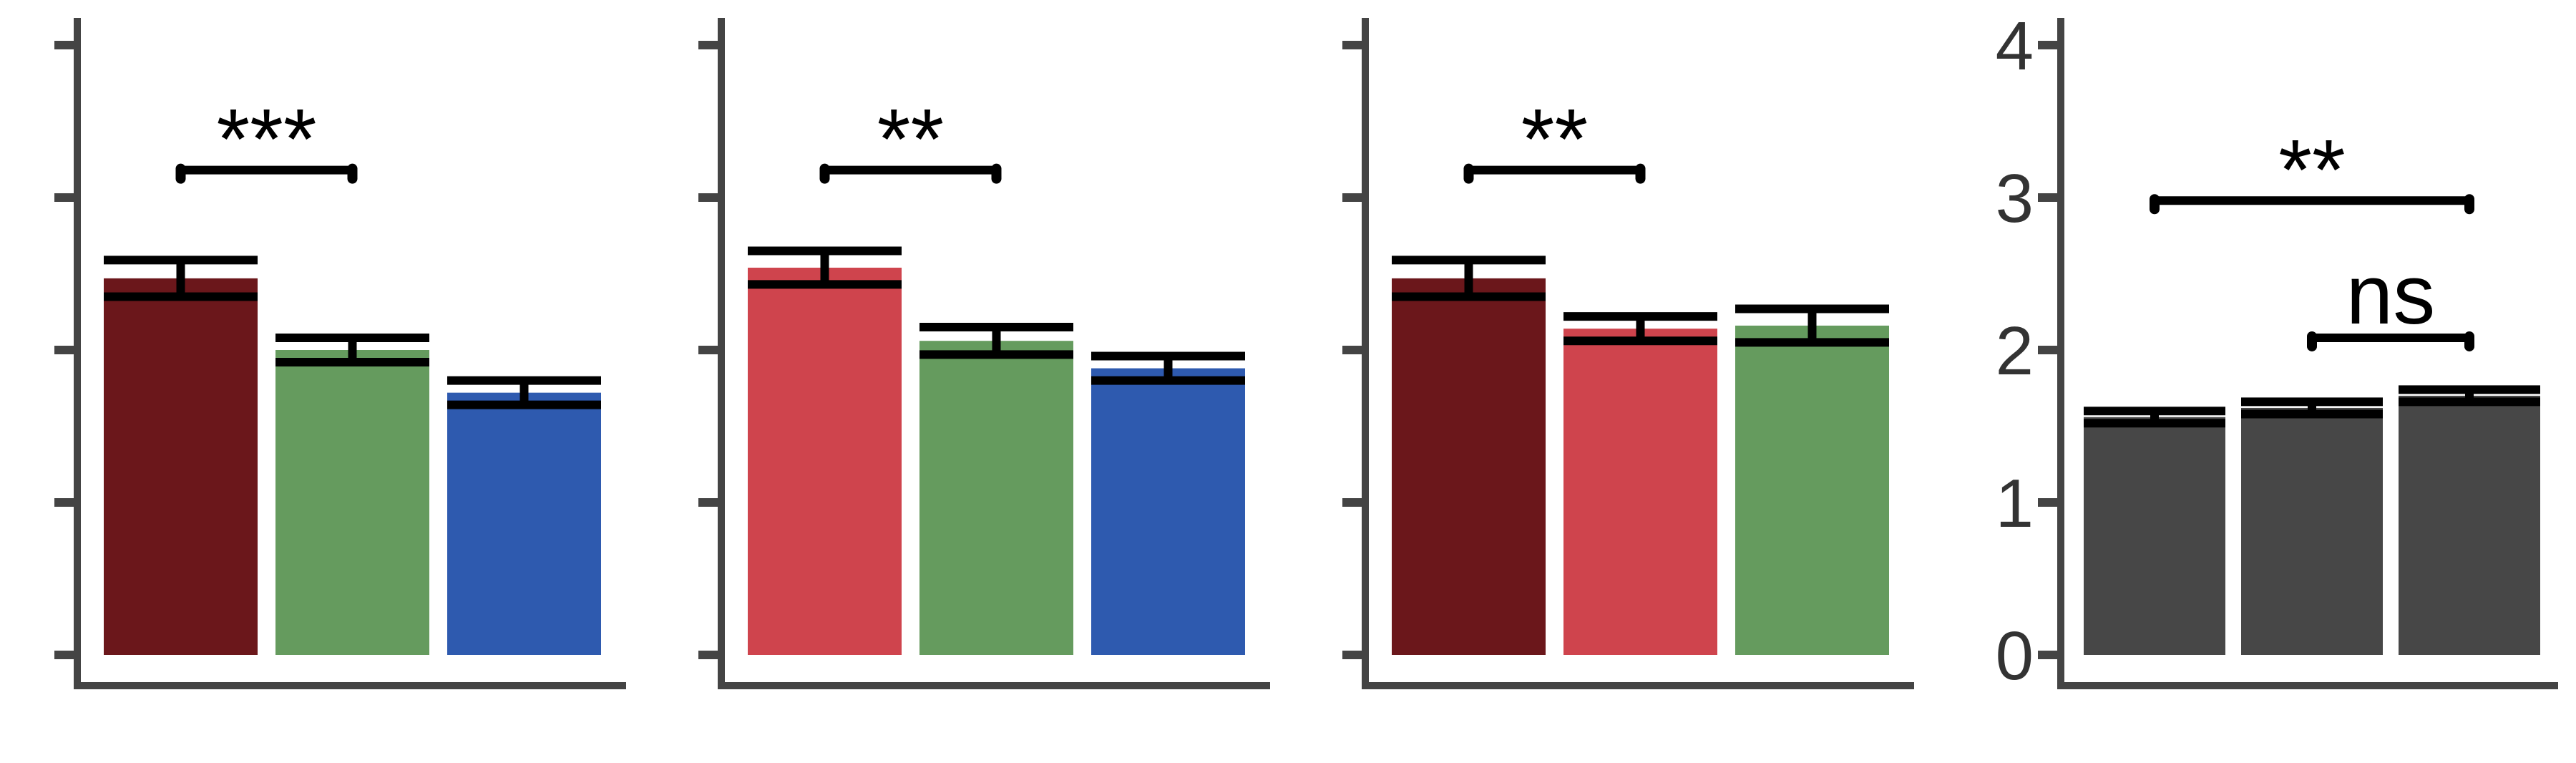  Describe the element at coordinates (2015, 351) in the screenshot. I see `y-tick-label: 2` at that location.